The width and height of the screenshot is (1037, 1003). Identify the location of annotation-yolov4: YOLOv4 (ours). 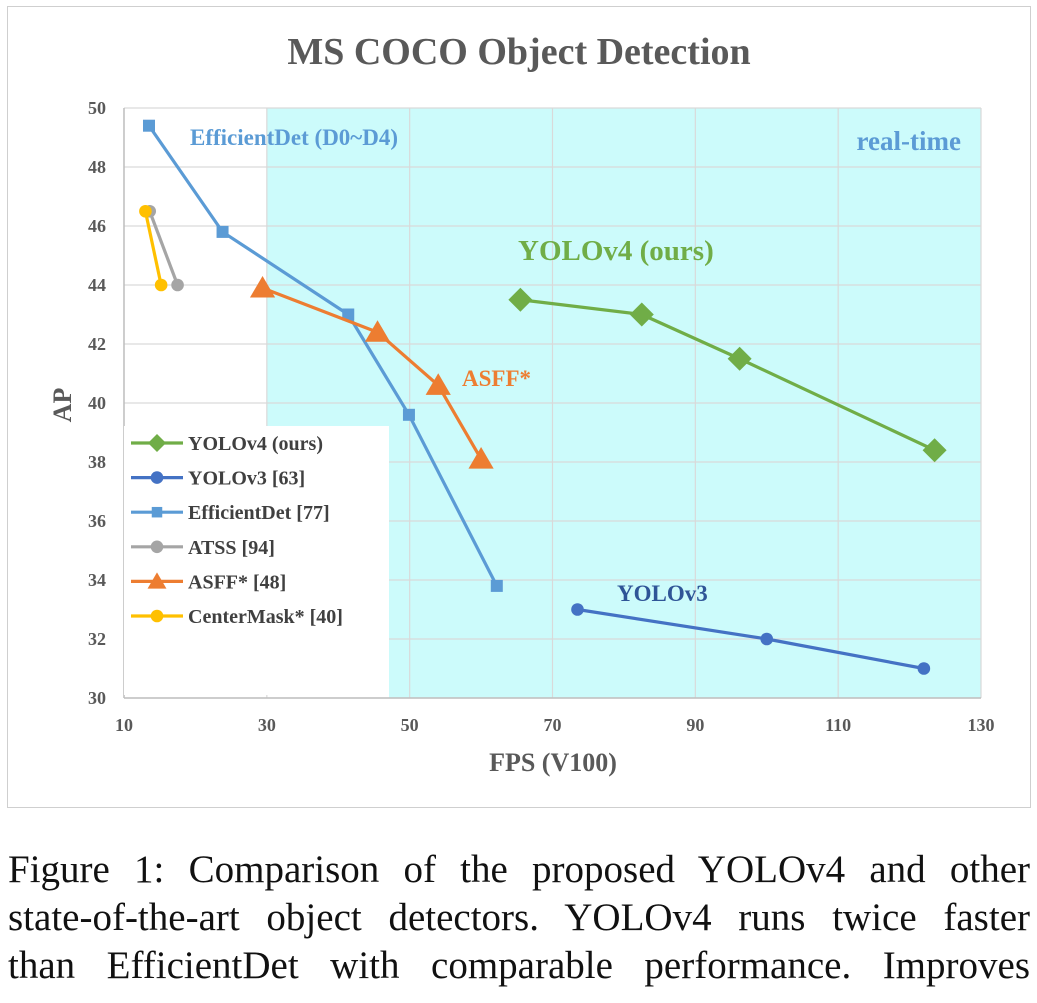
(616, 251).